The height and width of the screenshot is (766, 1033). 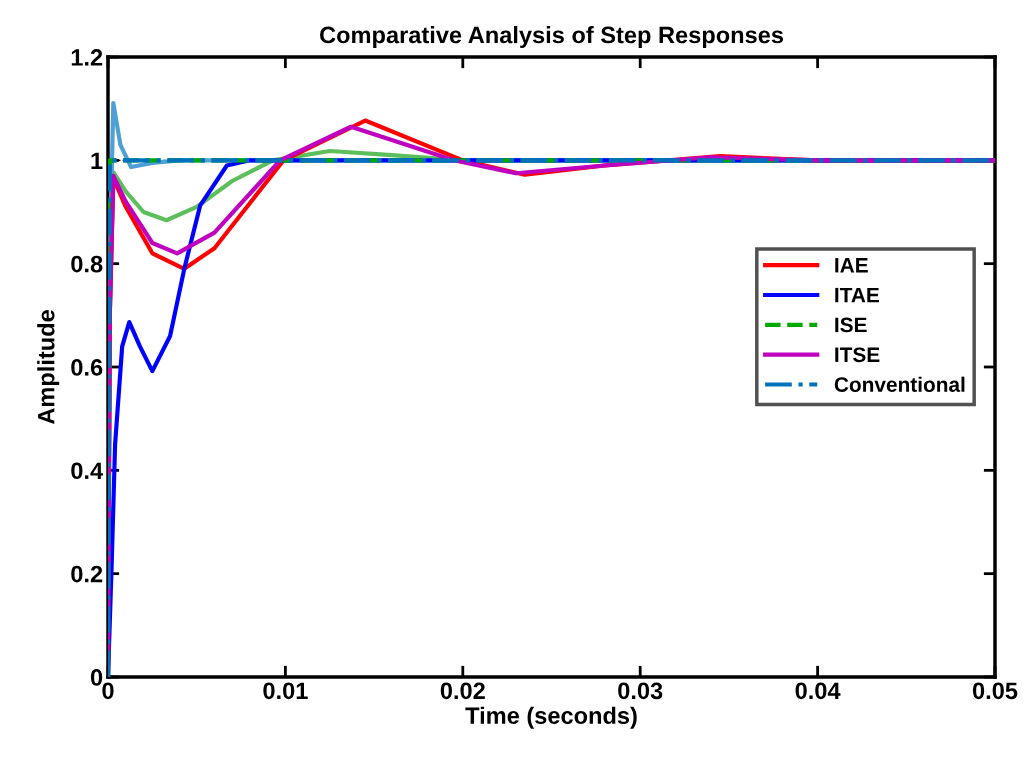 What do you see at coordinates (108, 691) in the screenshot?
I see `x-tick-label: 0` at bounding box center [108, 691].